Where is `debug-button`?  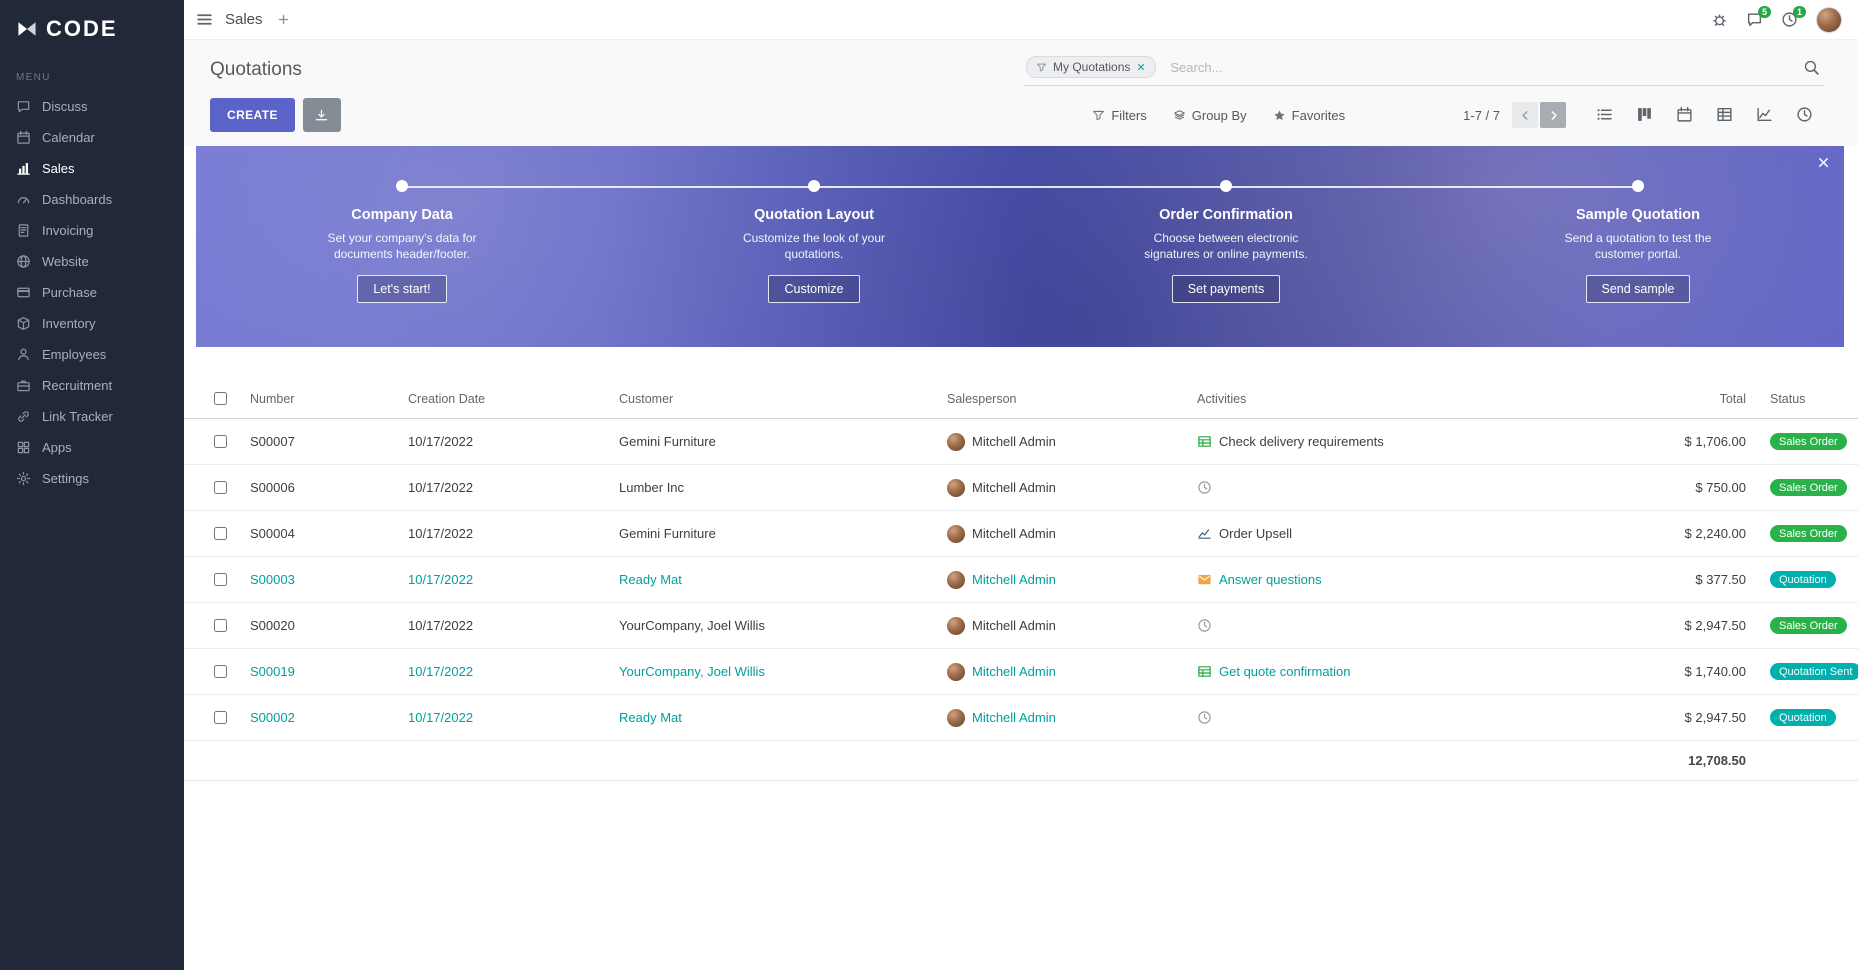 debug-button is located at coordinates (1719, 19).